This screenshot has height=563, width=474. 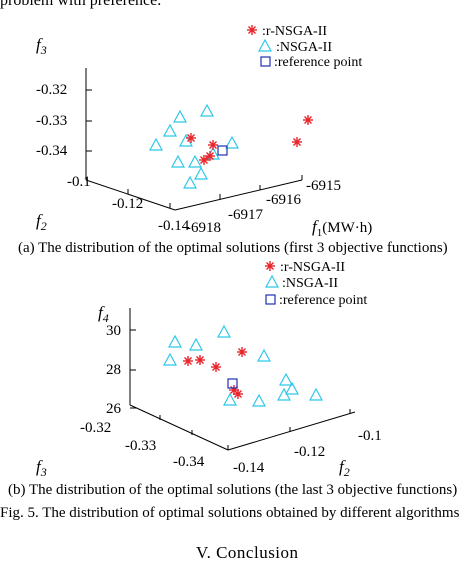 I want to click on chart-a-z-tick: -0.34, so click(x=52, y=151).